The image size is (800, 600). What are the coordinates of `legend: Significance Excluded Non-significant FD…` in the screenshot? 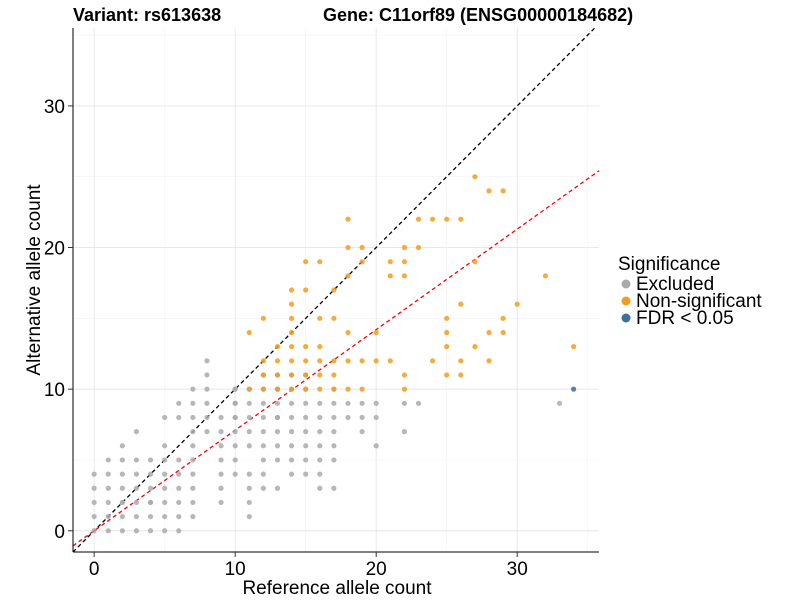 It's located at (690, 291).